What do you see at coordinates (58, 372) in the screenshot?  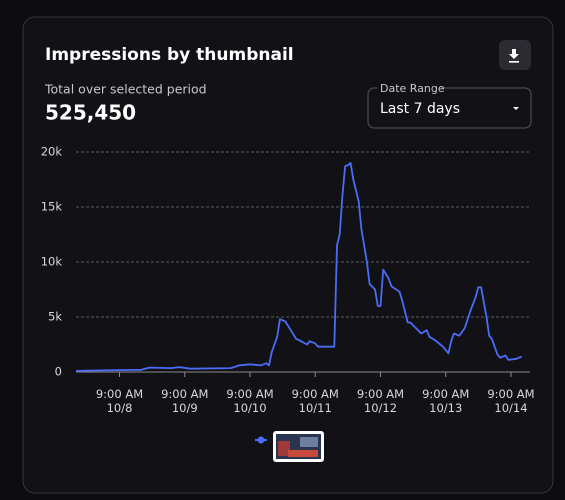 I see `y-tick-label: 0` at bounding box center [58, 372].